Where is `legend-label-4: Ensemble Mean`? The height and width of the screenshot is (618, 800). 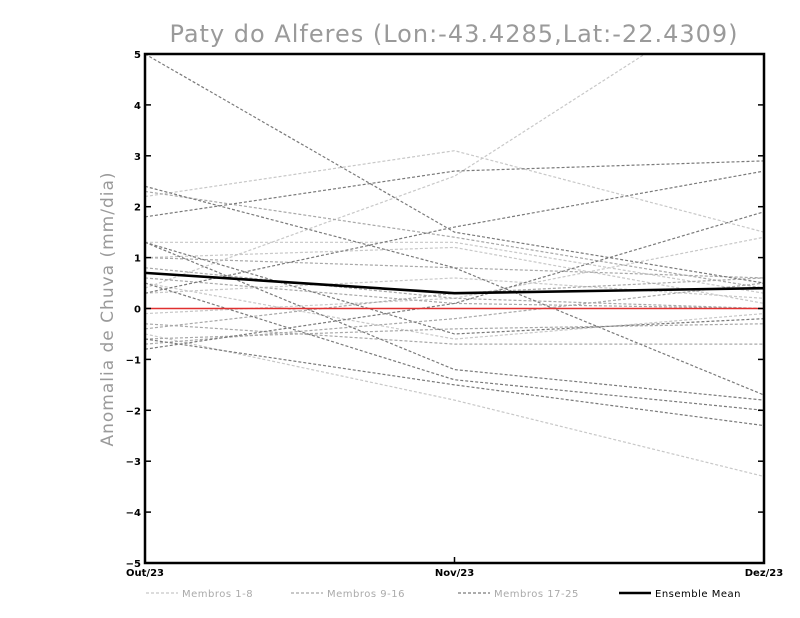
legend-label-4: Ensemble Mean is located at coordinates (698, 594).